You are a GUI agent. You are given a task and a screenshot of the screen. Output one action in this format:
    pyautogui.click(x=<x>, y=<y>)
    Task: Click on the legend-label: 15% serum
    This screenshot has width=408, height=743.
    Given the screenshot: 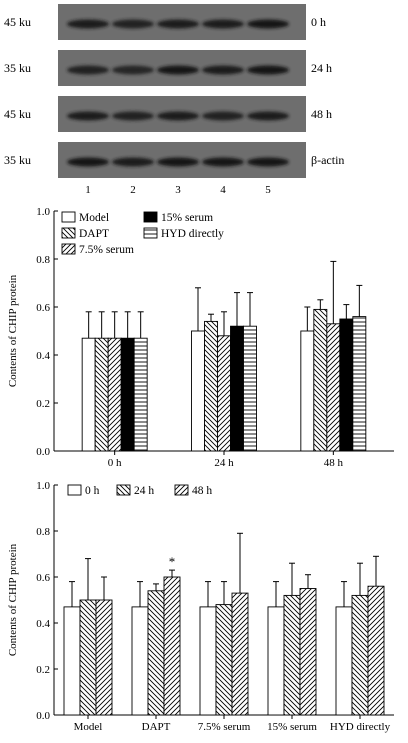 What is the action you would take?
    pyautogui.click(x=187, y=218)
    